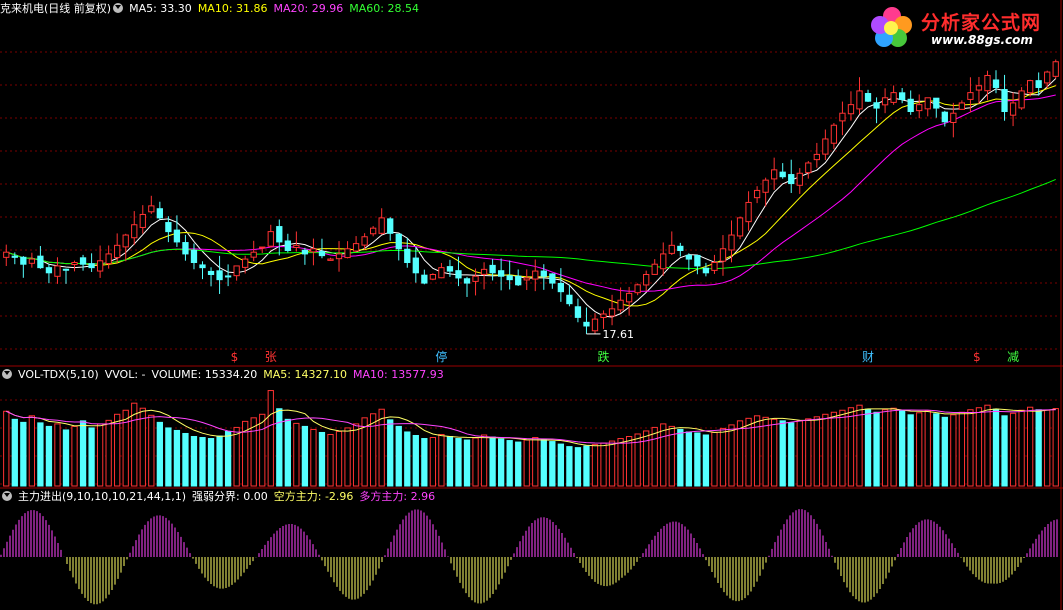  I want to click on logo-url: www.88gs.com, so click(982, 40).